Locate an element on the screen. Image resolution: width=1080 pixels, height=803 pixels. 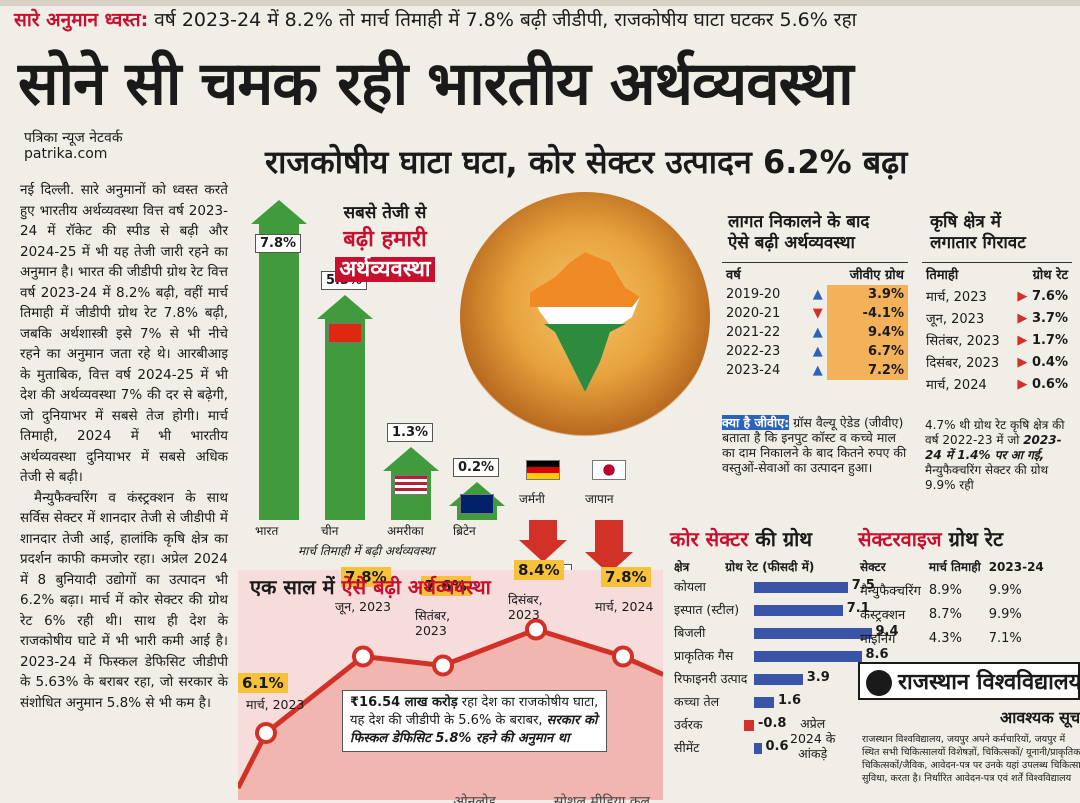
gdp-table-title-line-2: ऐसे बढ़ी अर्थव्यवस्था is located at coordinates (791, 243).